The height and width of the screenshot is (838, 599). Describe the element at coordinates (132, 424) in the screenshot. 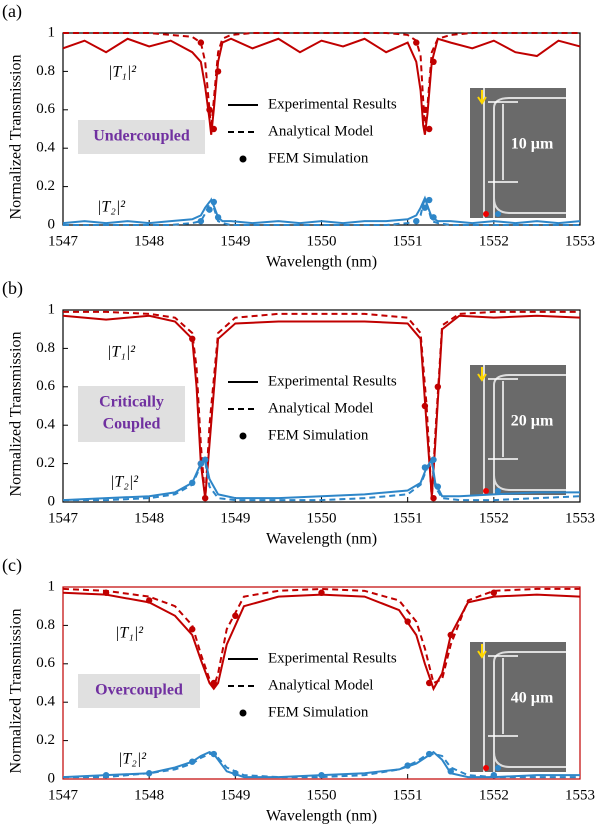

I see `state-label: Coupled` at that location.